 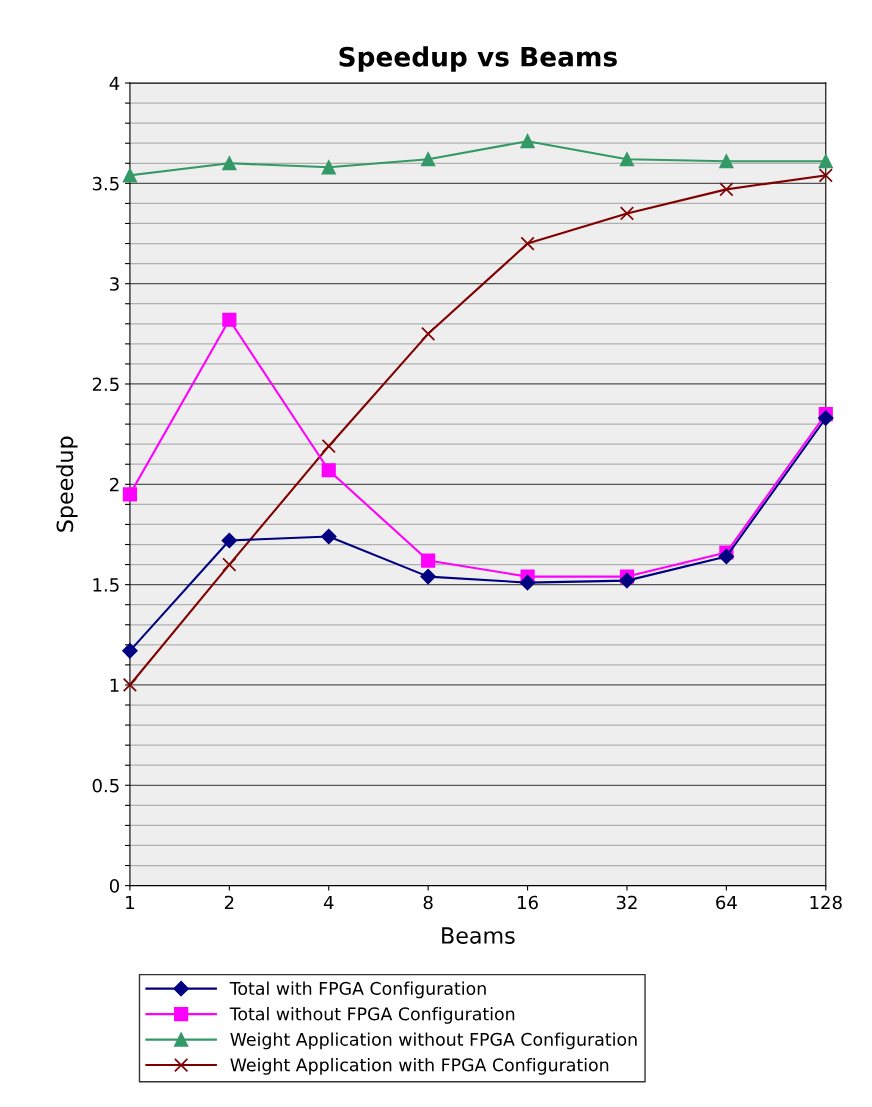 What do you see at coordinates (826, 902) in the screenshot?
I see `x-tick-label: 128` at bounding box center [826, 902].